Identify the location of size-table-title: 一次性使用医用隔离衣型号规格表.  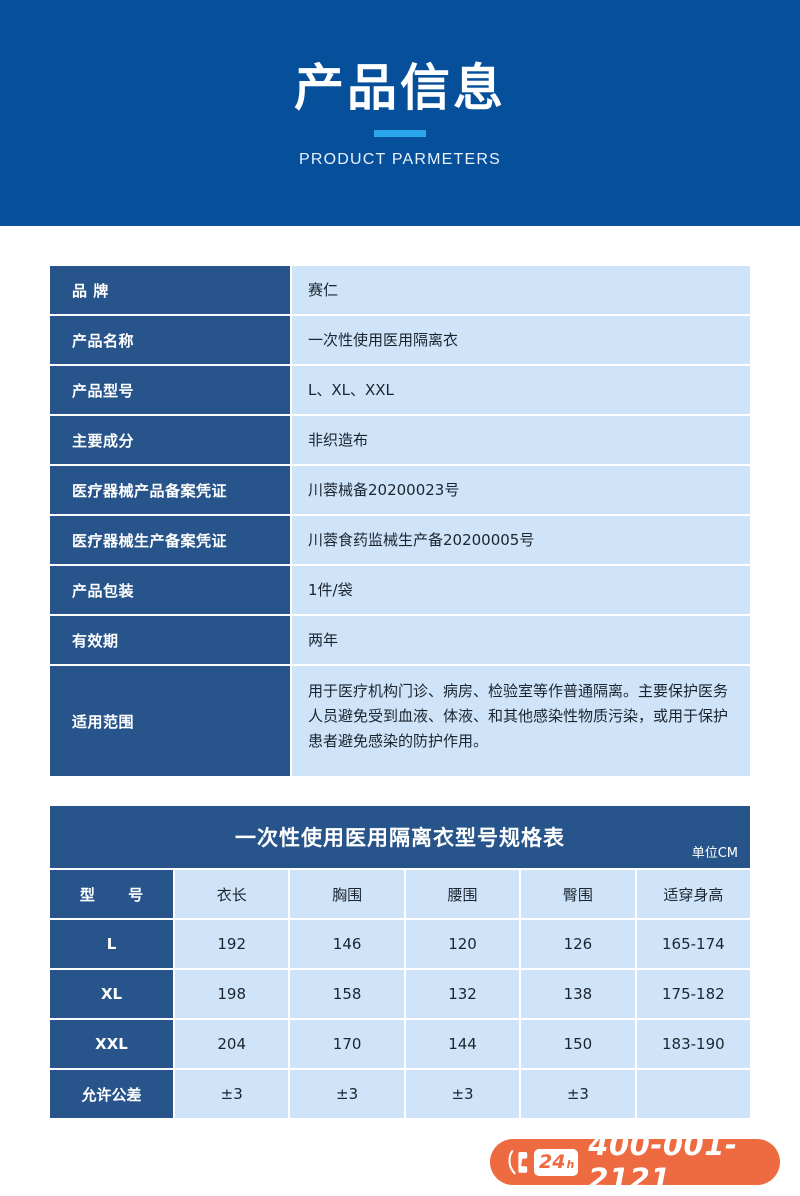
(400, 838).